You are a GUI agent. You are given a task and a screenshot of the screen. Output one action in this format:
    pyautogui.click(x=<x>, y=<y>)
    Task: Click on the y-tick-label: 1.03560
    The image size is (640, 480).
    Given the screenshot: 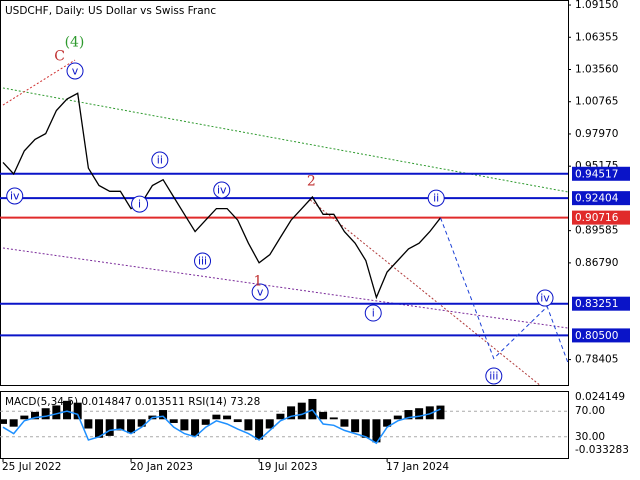 What is the action you would take?
    pyautogui.click(x=596, y=69)
    